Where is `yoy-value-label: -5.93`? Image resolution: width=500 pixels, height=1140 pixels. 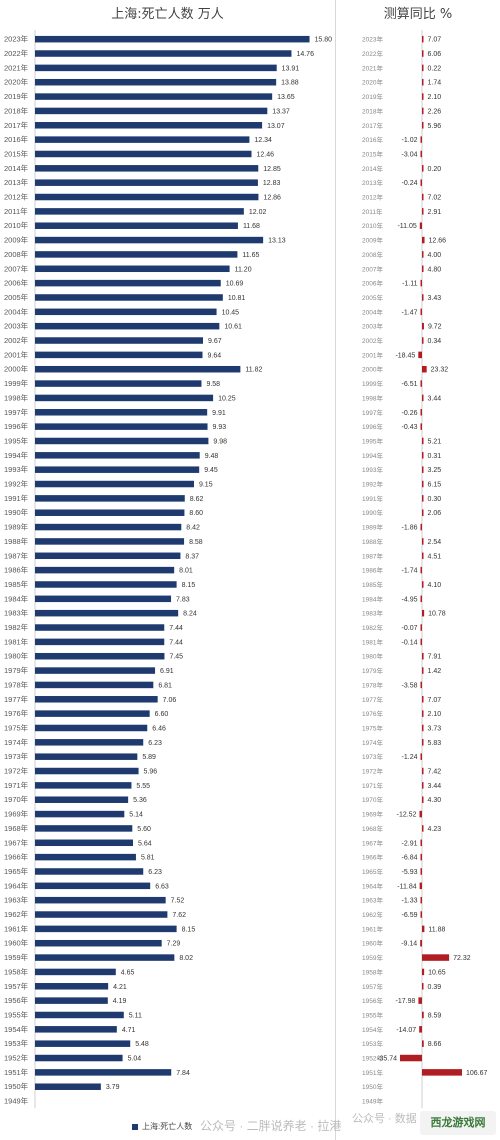
yoy-value-label: -5.93 is located at coordinates (410, 872).